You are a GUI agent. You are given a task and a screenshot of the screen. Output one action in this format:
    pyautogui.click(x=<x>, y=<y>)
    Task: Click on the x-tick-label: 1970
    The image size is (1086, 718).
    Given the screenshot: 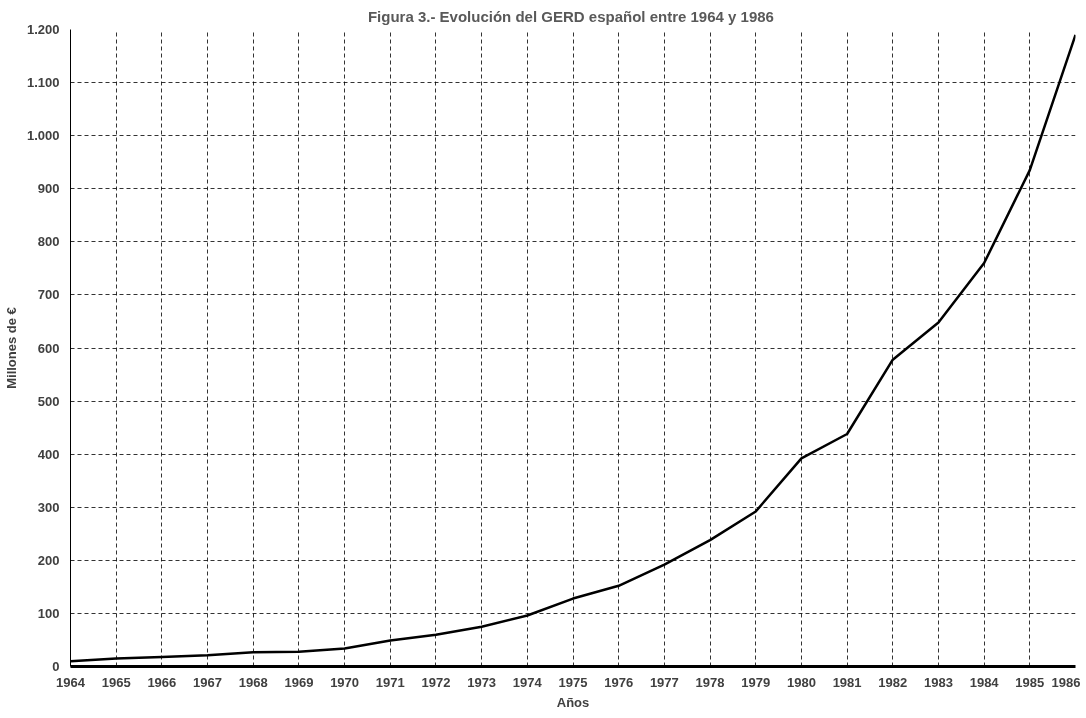 What is the action you would take?
    pyautogui.click(x=345, y=682)
    